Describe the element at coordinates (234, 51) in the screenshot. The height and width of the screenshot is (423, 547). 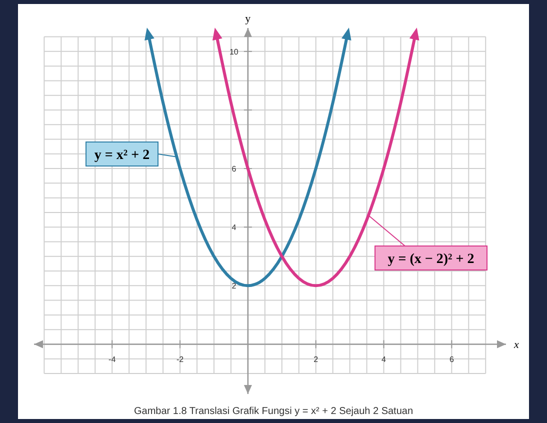
I see `y-tick-label: 10` at that location.